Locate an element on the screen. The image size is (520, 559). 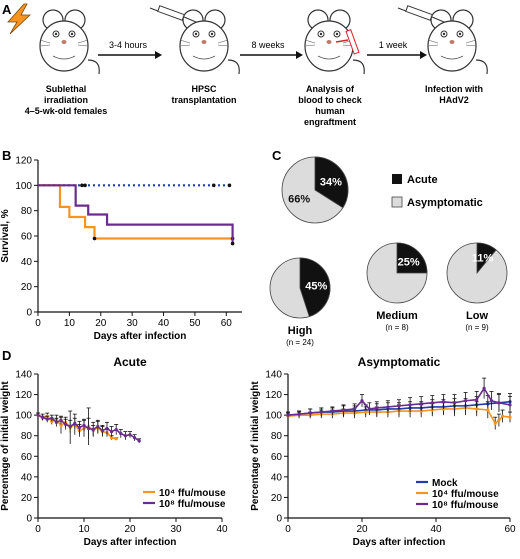
step-3-line-4: engraftment is located at coordinates (330, 122).